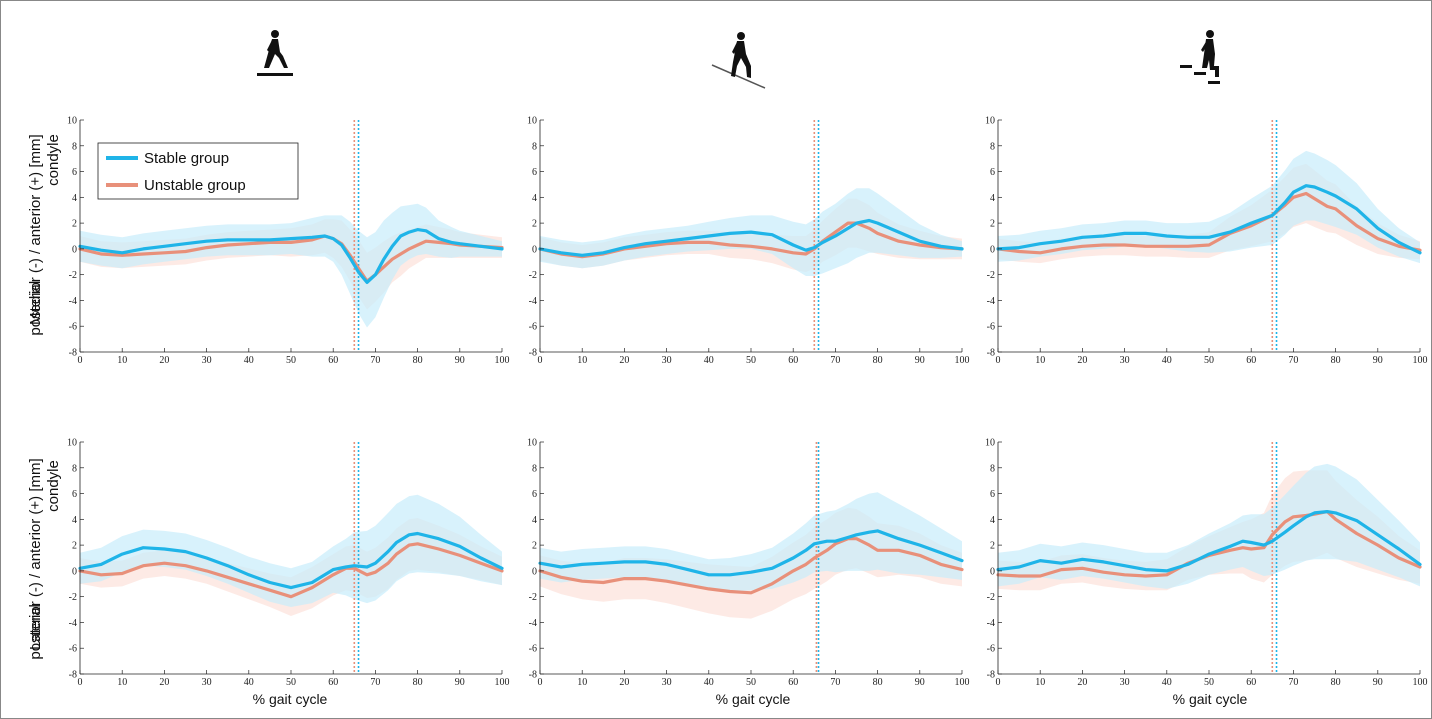 The image size is (1432, 719). Describe the element at coordinates (186, 158) in the screenshot. I see `legend-label-stable: Stable group` at that location.